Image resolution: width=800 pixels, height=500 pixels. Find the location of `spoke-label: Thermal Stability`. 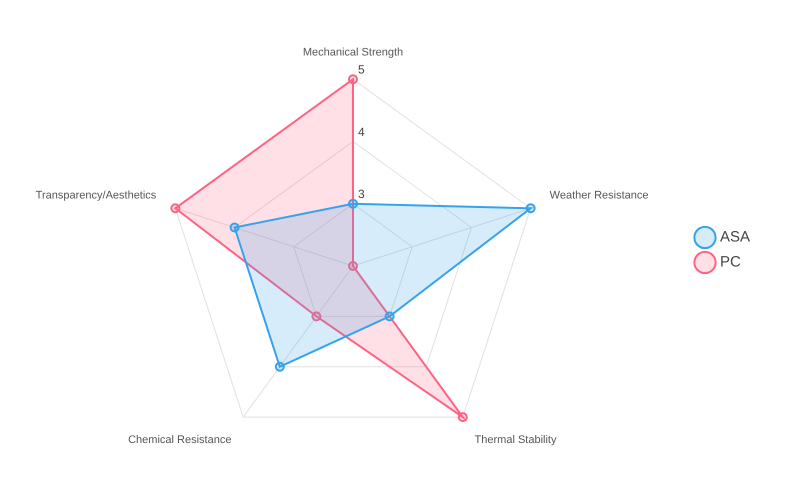

spoke-label: Thermal Stability is located at coordinates (515, 440).